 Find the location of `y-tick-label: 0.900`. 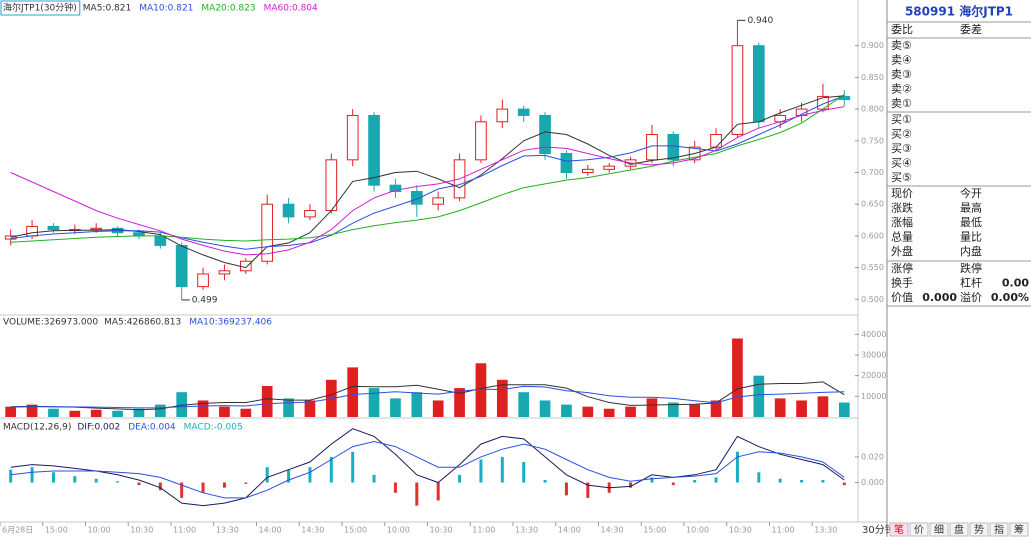

y-tick-label: 0.900 is located at coordinates (872, 45).